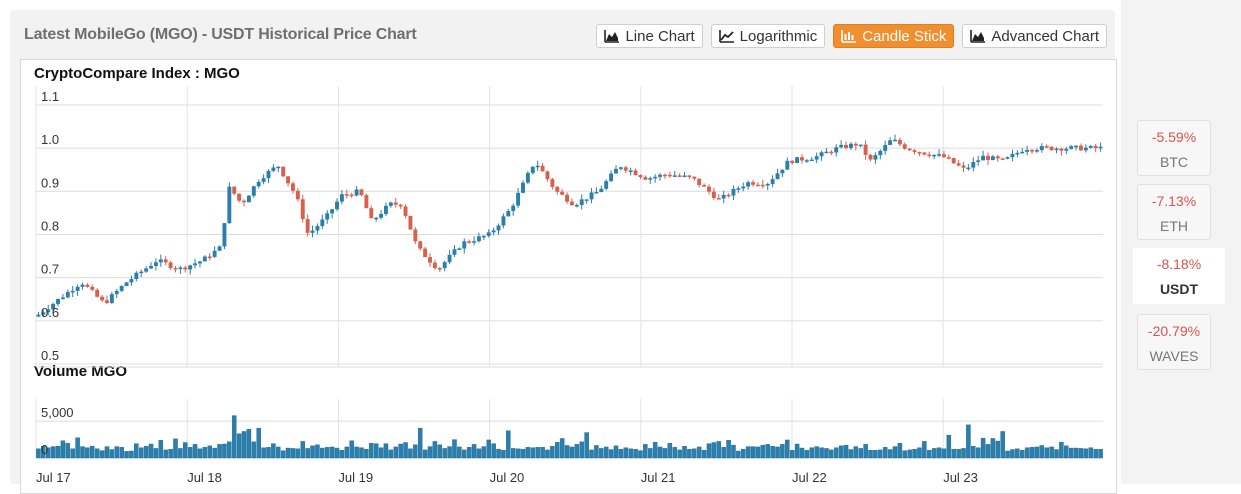 The width and height of the screenshot is (1241, 494). Describe the element at coordinates (1174, 148) in the screenshot. I see `currency-btc: -5.59% BTC` at that location.